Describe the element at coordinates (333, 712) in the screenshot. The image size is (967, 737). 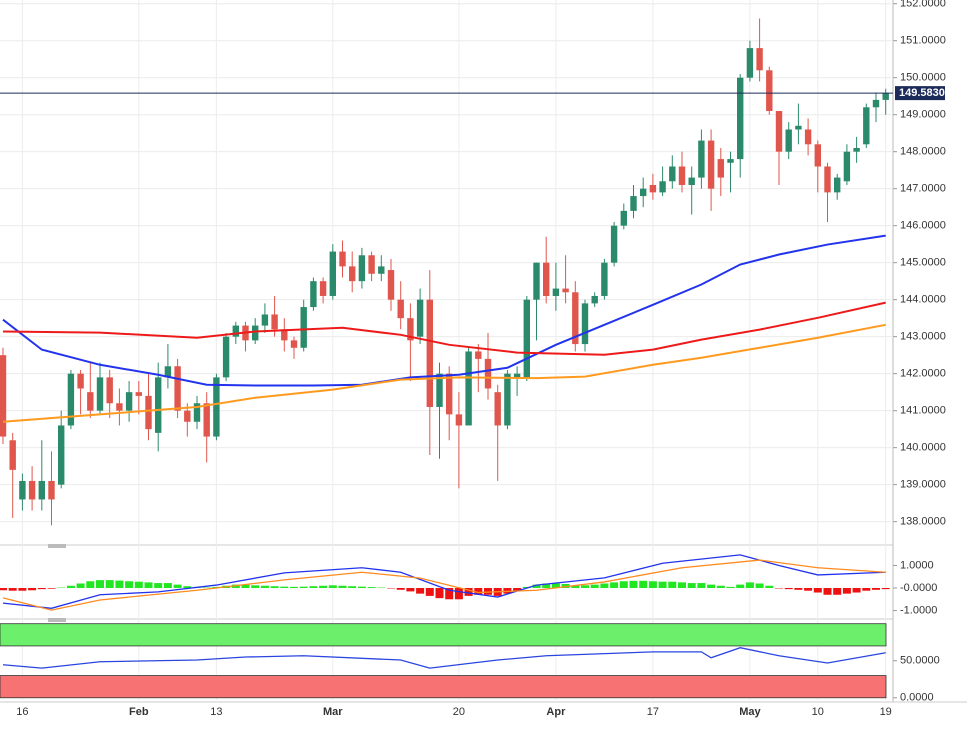
I see `x-tick-label: Mar` at that location.